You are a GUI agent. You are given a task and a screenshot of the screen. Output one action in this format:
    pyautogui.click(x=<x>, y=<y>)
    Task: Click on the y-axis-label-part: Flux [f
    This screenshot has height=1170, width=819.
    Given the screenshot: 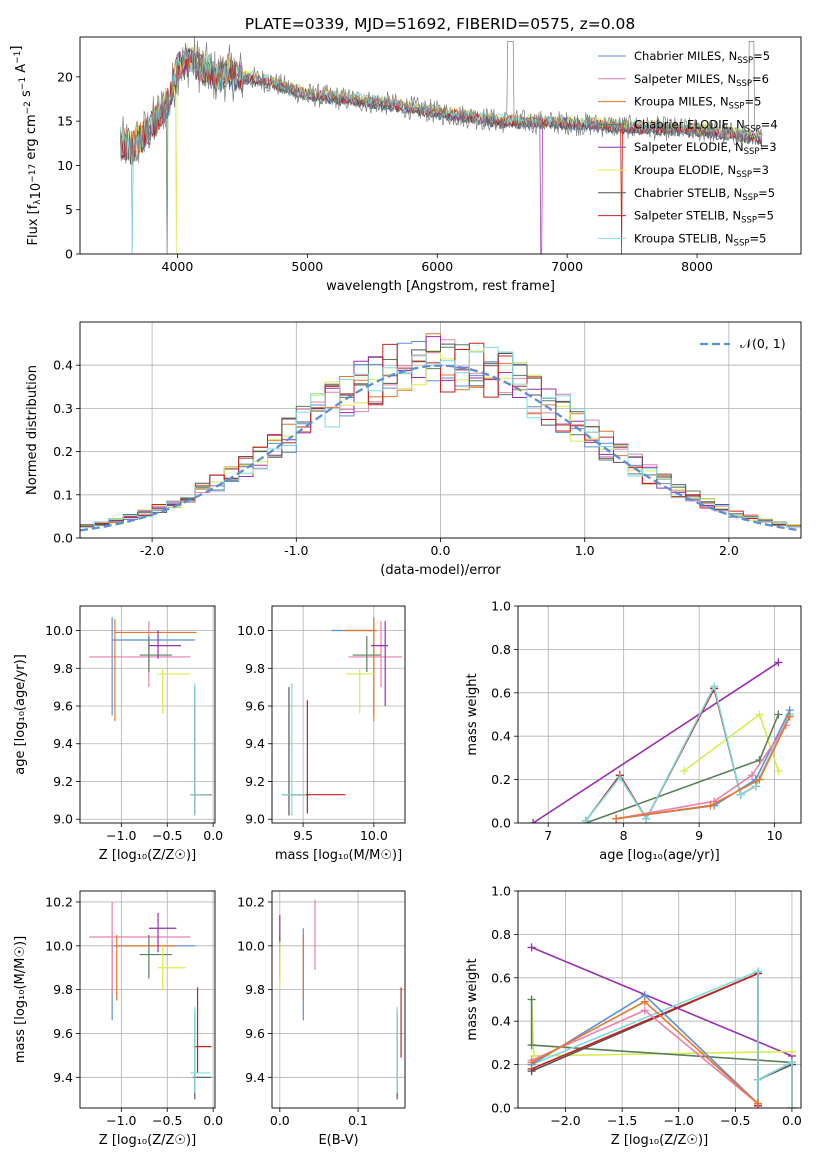 What is the action you would take?
    pyautogui.click(x=33, y=224)
    